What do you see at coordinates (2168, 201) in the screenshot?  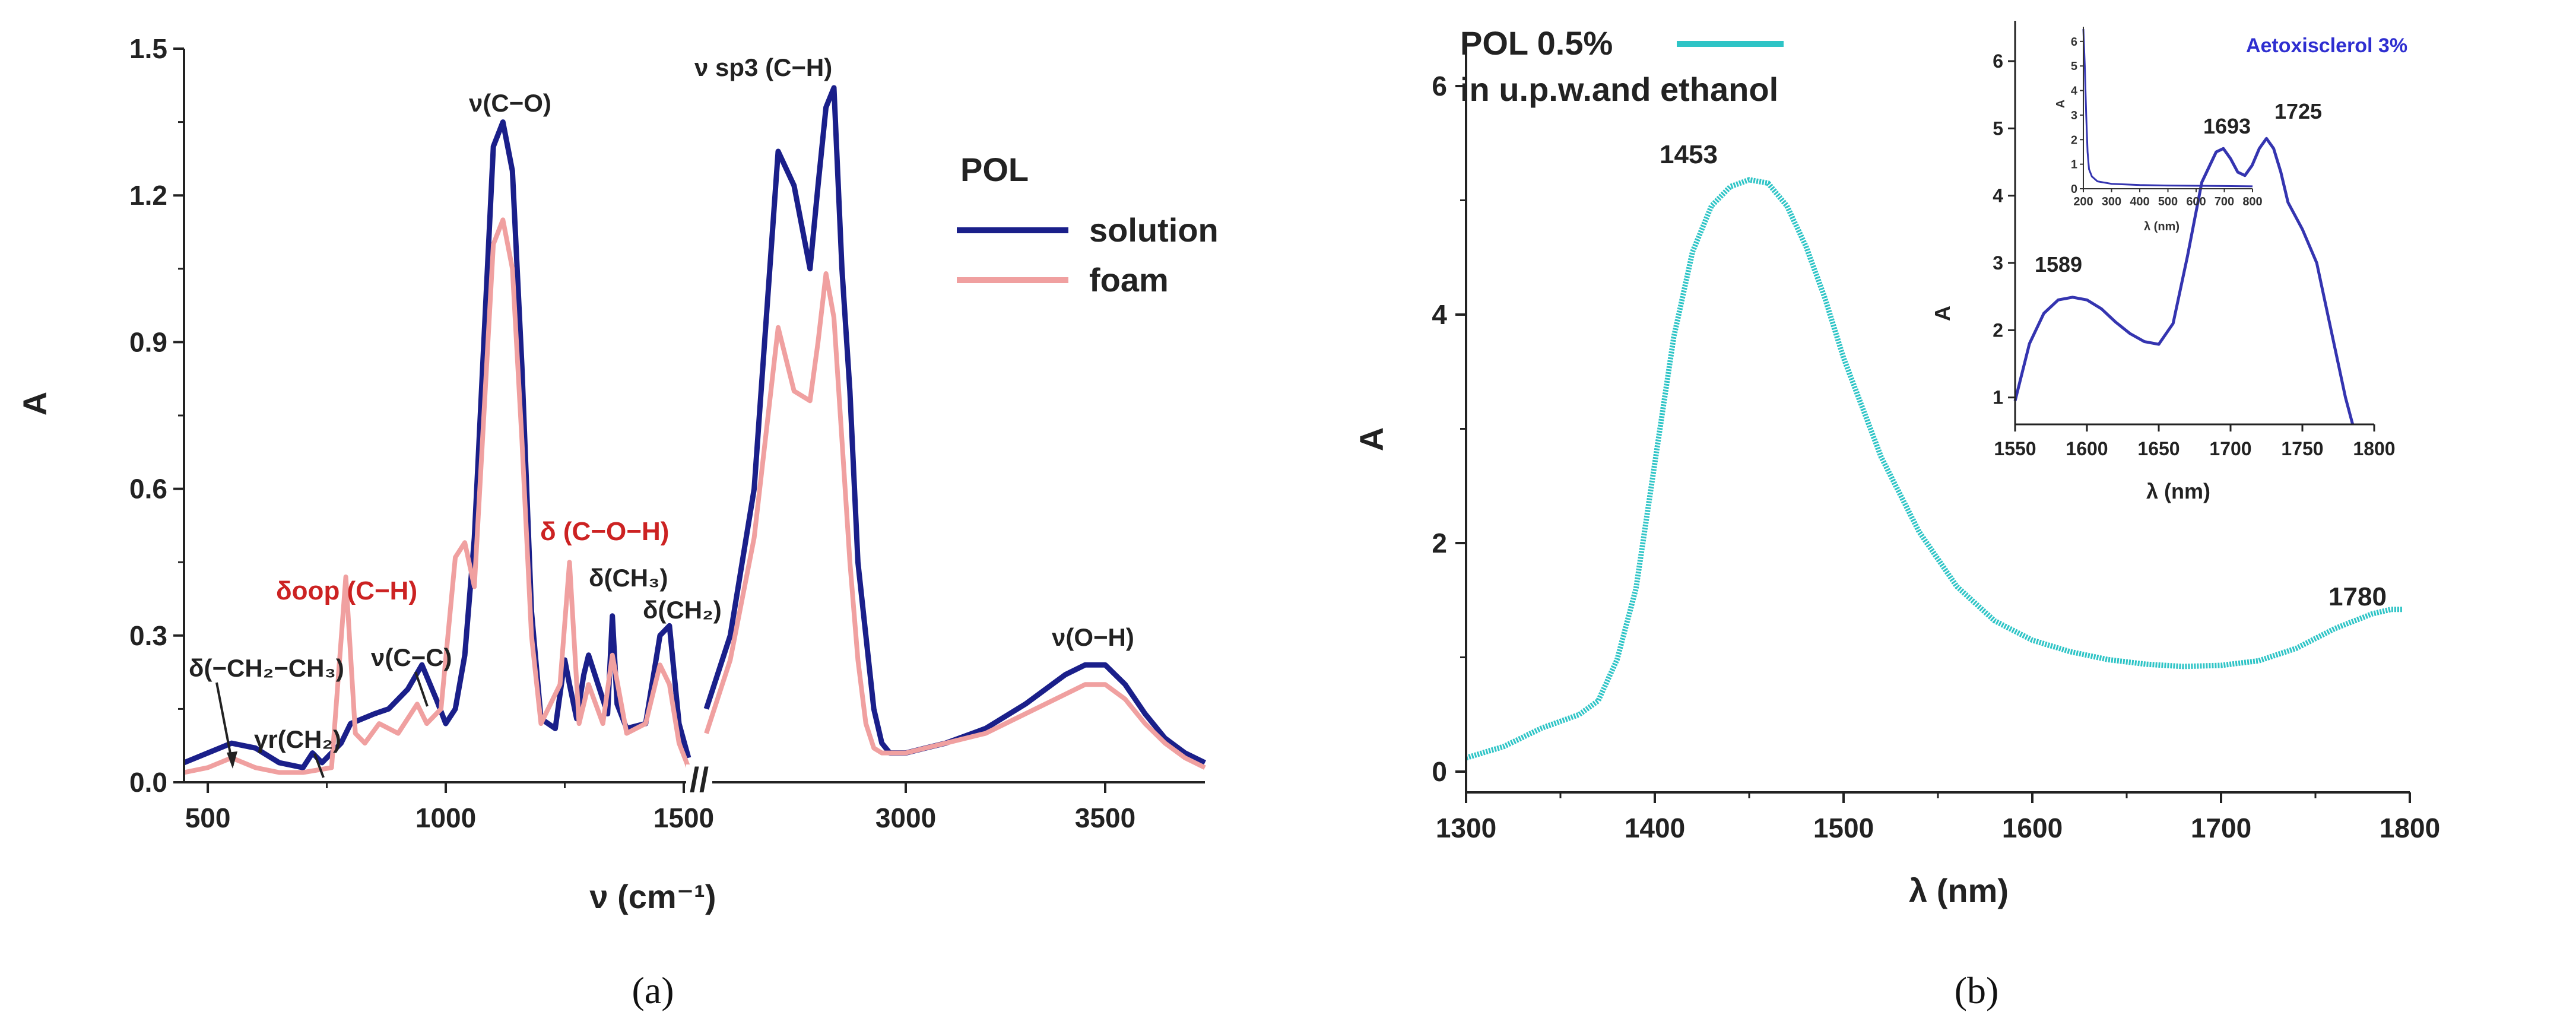 I see `subinset-x-tick-label: 500` at bounding box center [2168, 201].